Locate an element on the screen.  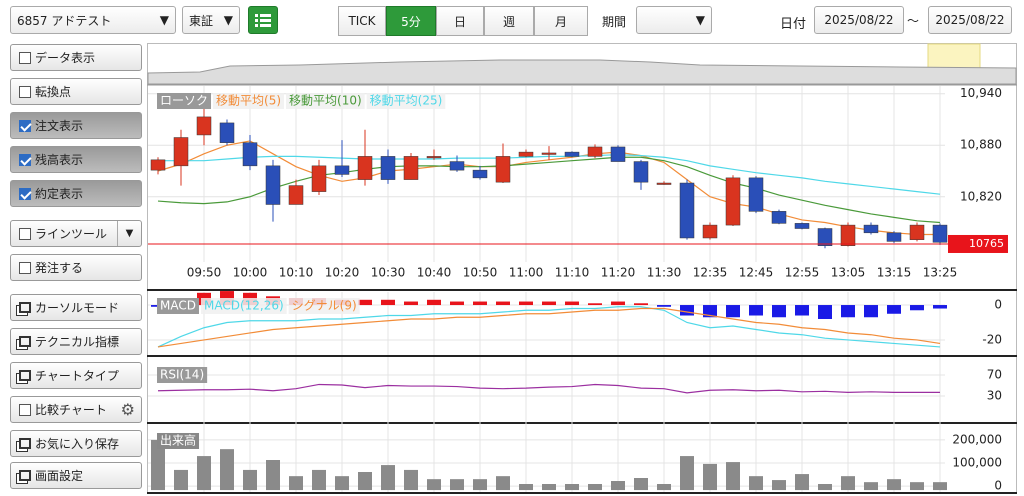
dropdown-arrow: ▼ is located at coordinates (129, 233).